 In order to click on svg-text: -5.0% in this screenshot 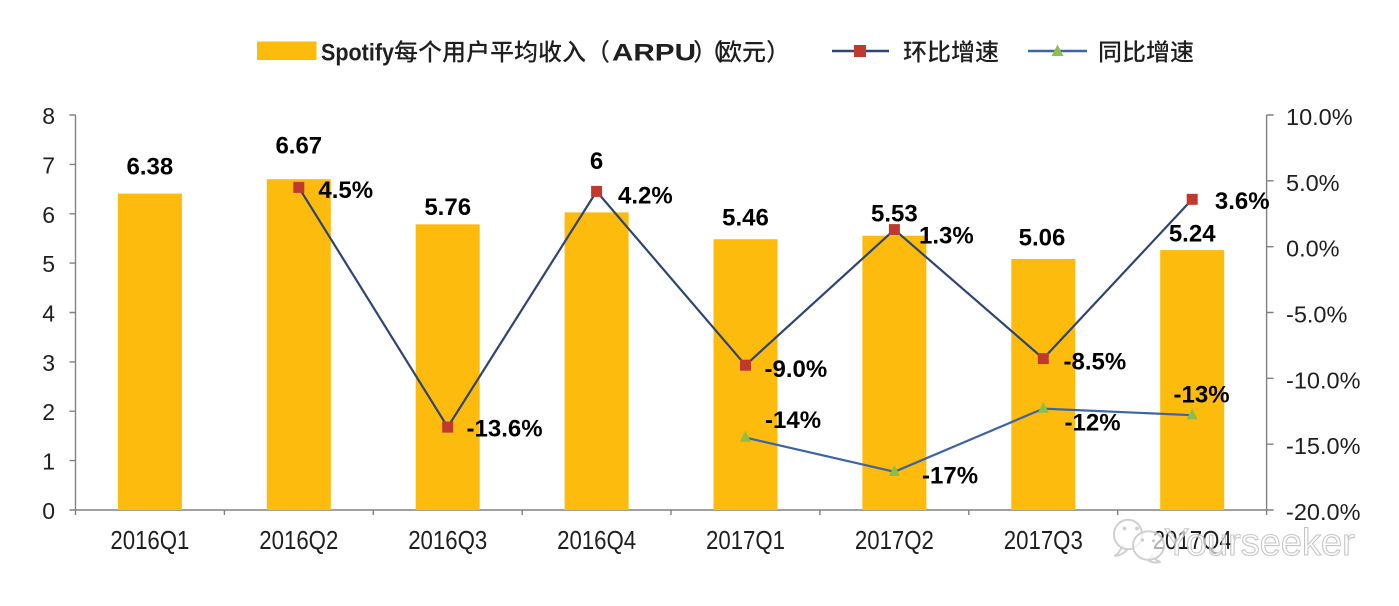, I will do `click(1316, 315)`.